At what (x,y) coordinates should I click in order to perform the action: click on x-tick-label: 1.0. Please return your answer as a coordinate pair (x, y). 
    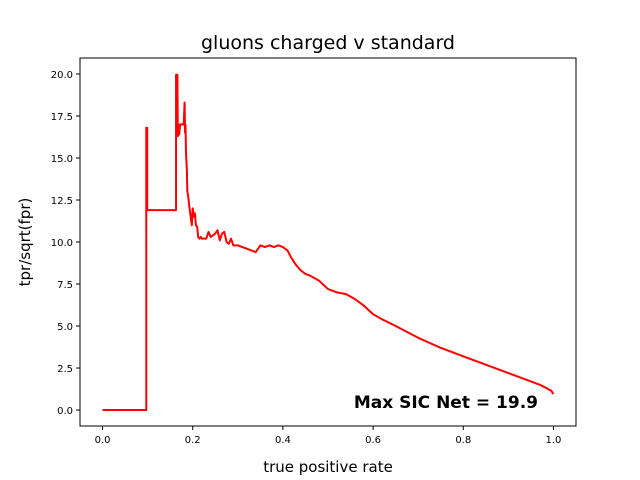
    Looking at the image, I should click on (554, 440).